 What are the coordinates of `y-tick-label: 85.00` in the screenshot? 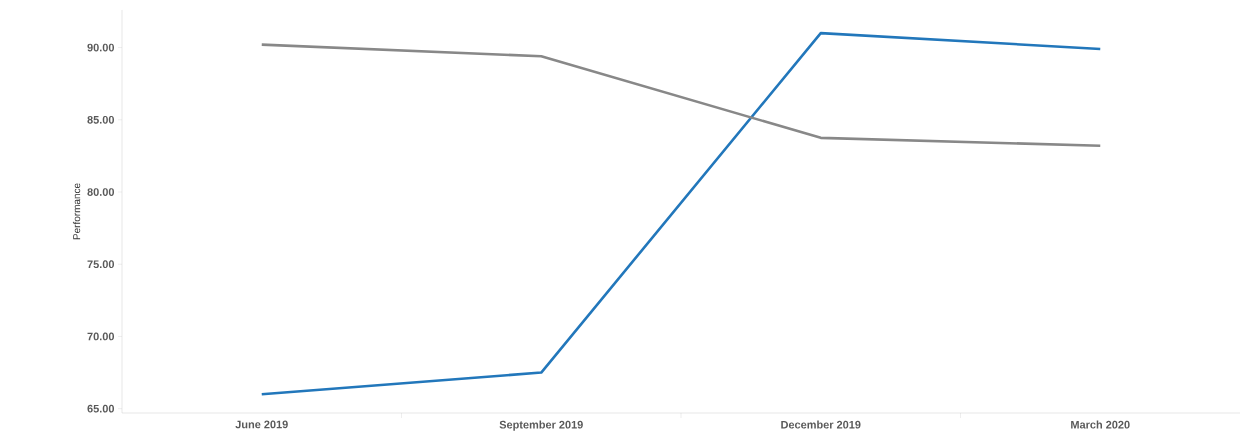 It's located at (101, 119).